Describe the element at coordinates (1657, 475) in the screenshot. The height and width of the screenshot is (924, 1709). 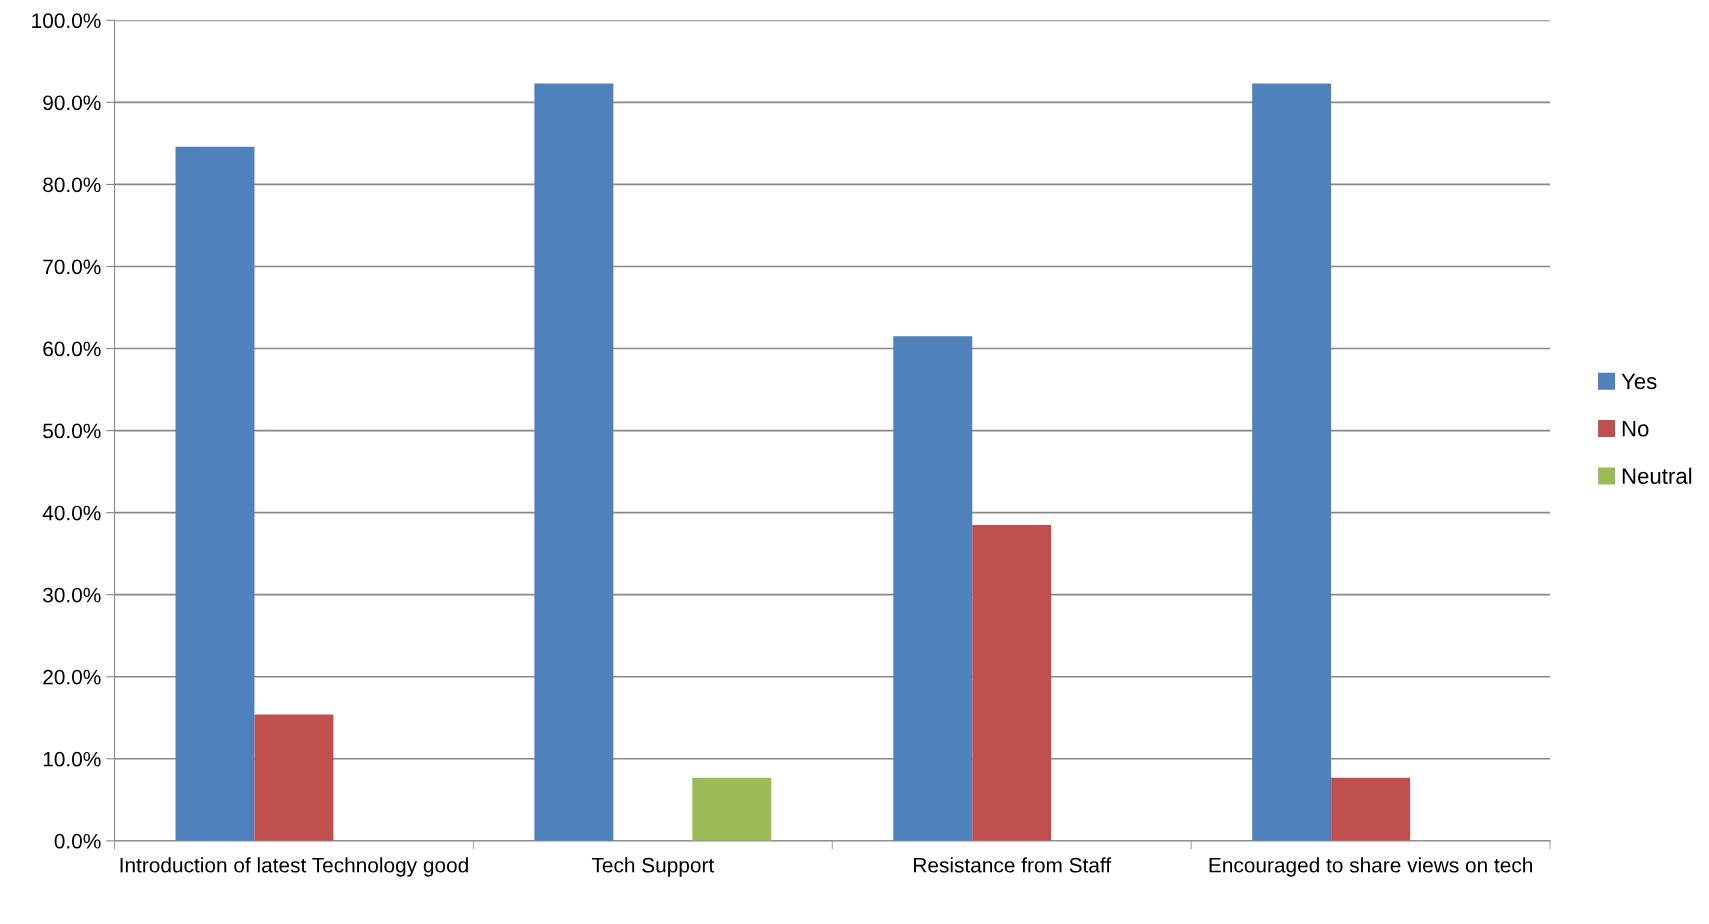
I see `legend-label: Neutral` at that location.